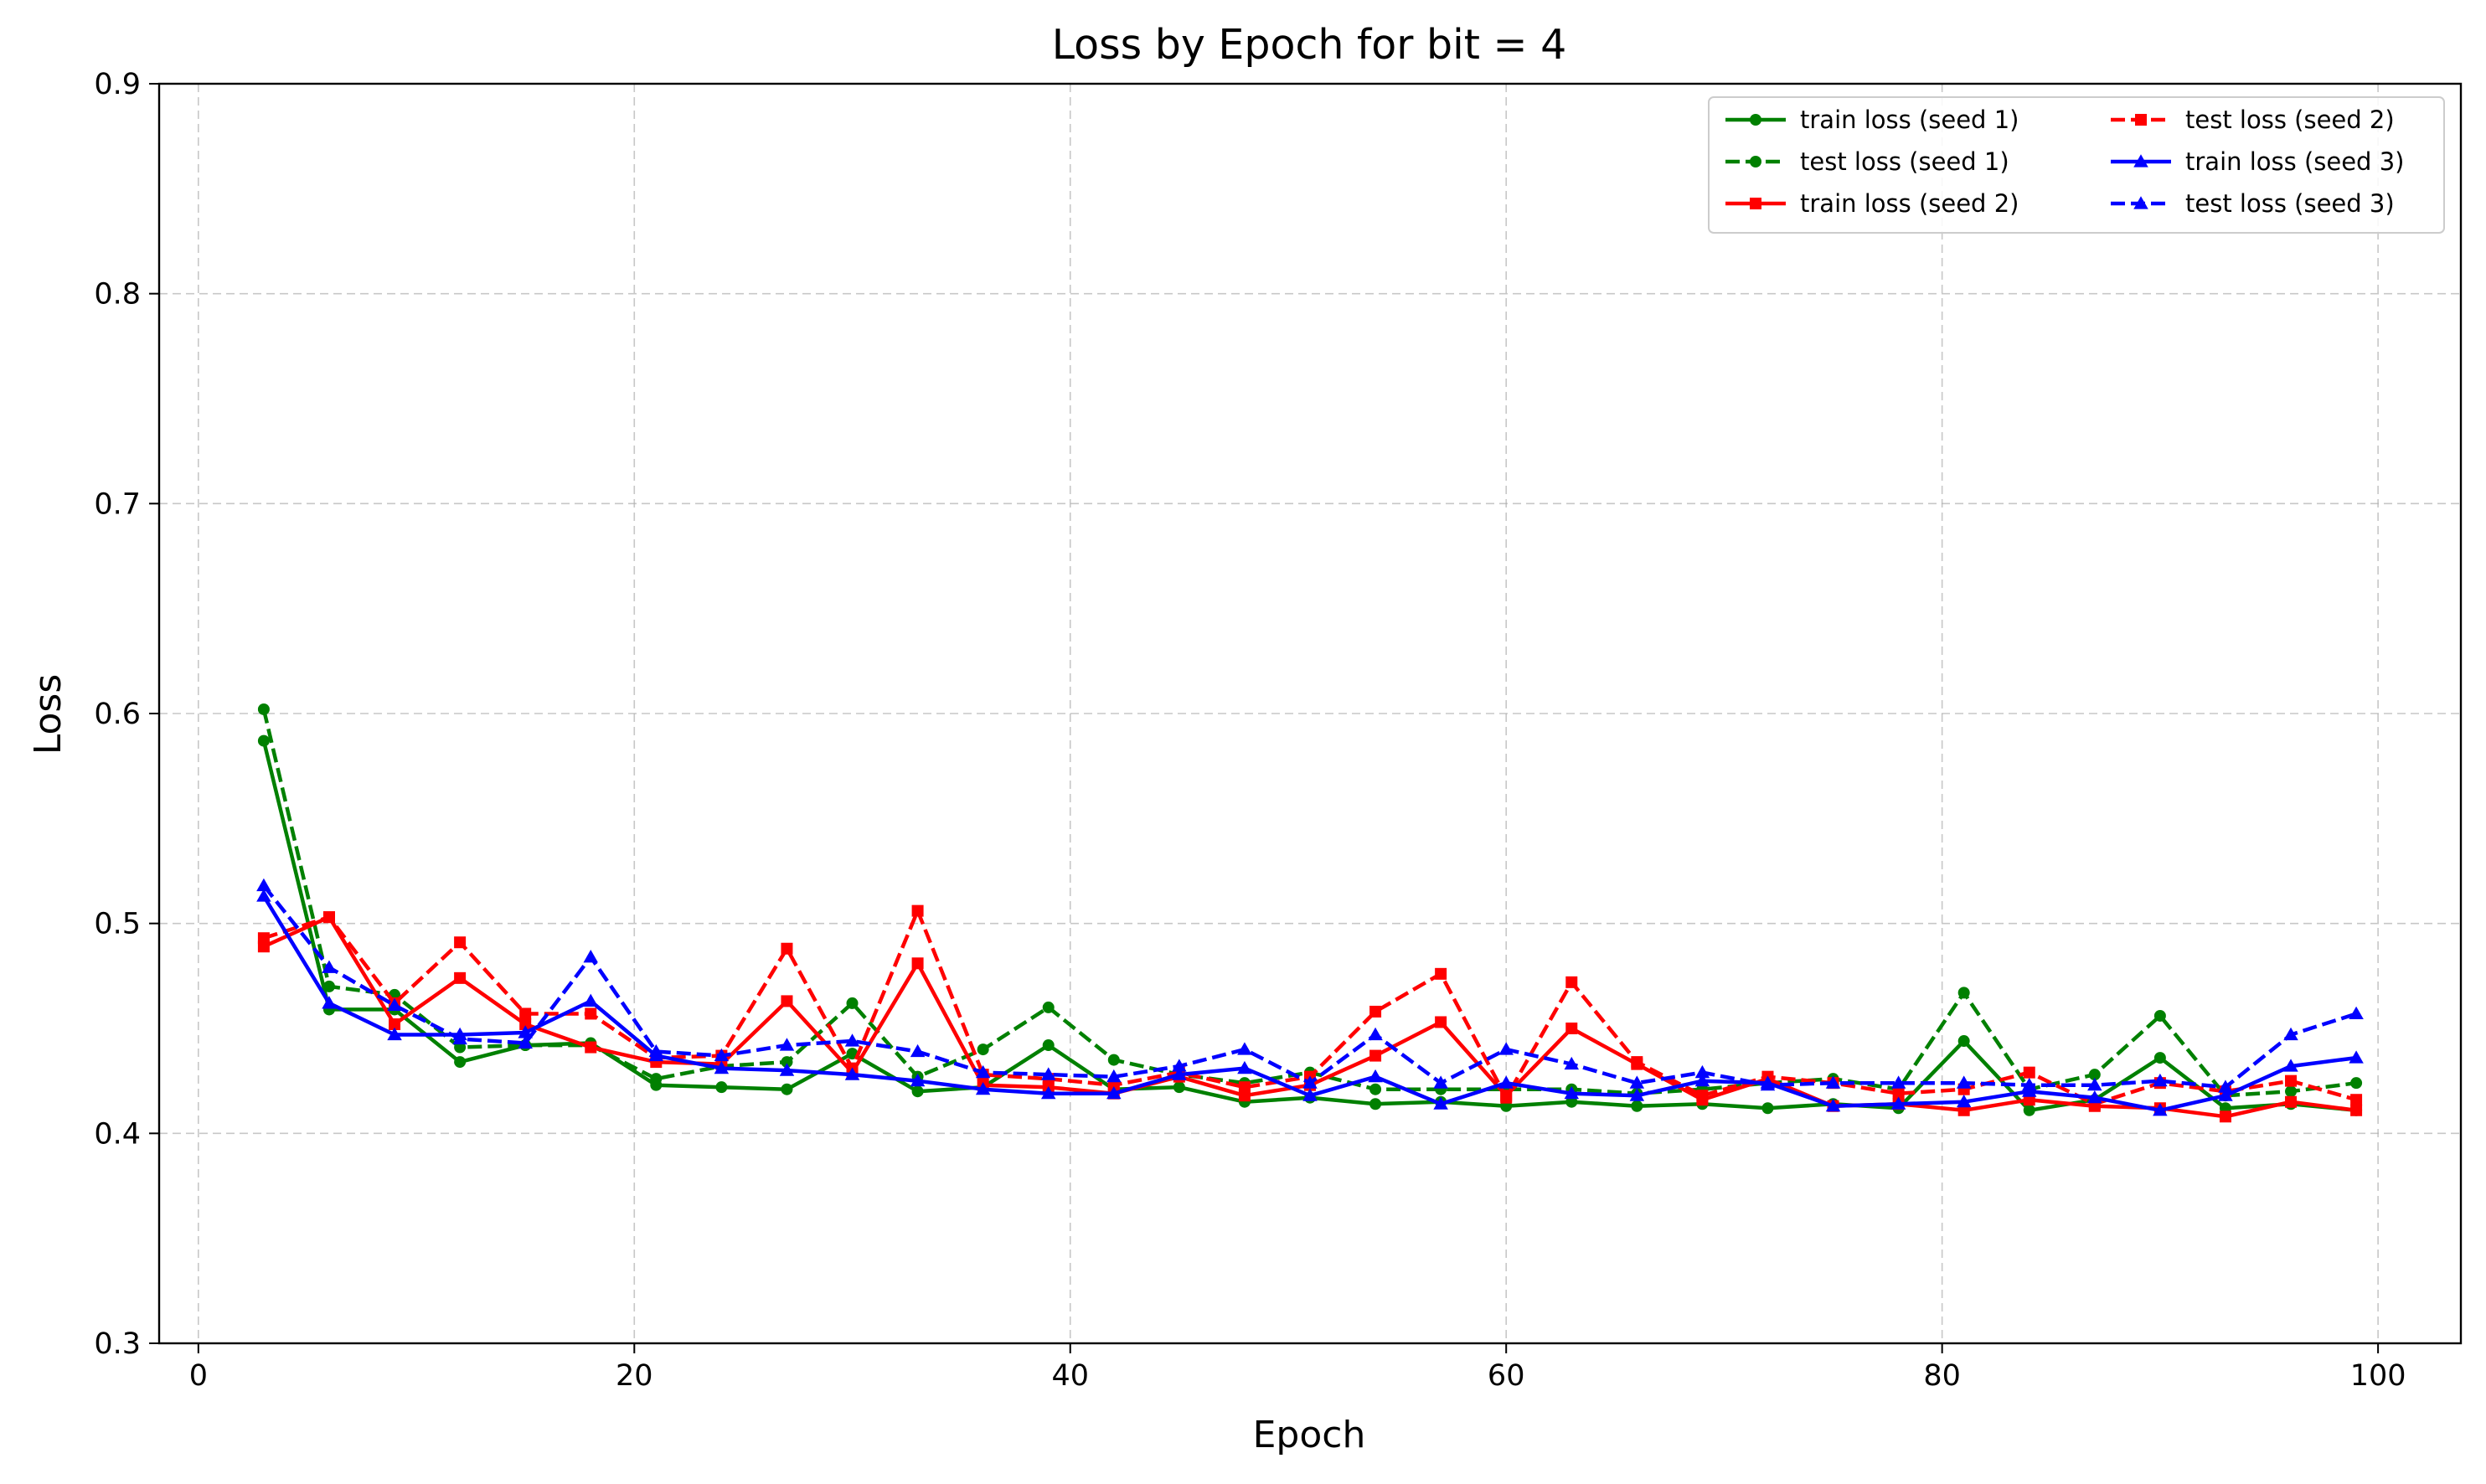 The height and width of the screenshot is (1484, 2486). Describe the element at coordinates (1905, 161) in the screenshot. I see `legend-label: test loss (seed 1)` at that location.